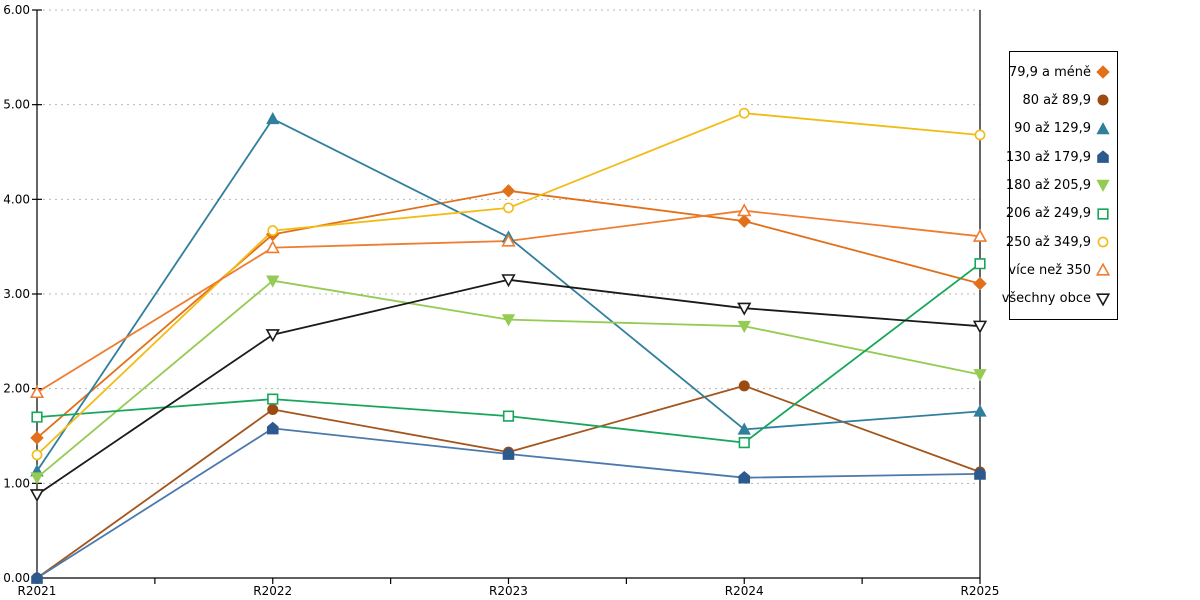  Describe the element at coordinates (16, 294) in the screenshot. I see `y-tick-label: 3.00` at that location.